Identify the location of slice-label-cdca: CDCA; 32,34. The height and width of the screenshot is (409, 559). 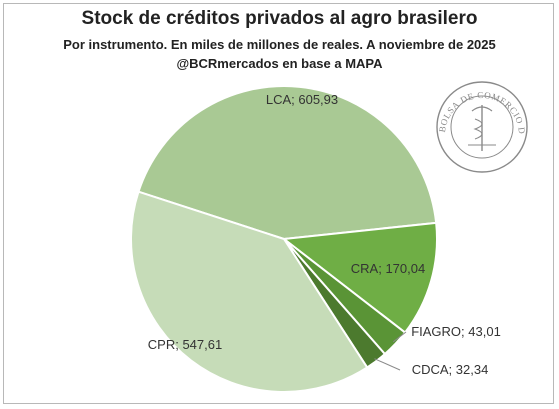
(450, 369).